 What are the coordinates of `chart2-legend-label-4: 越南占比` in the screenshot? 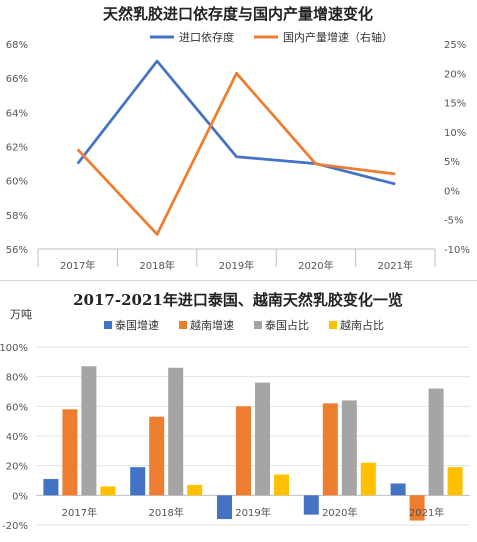 It's located at (362, 325).